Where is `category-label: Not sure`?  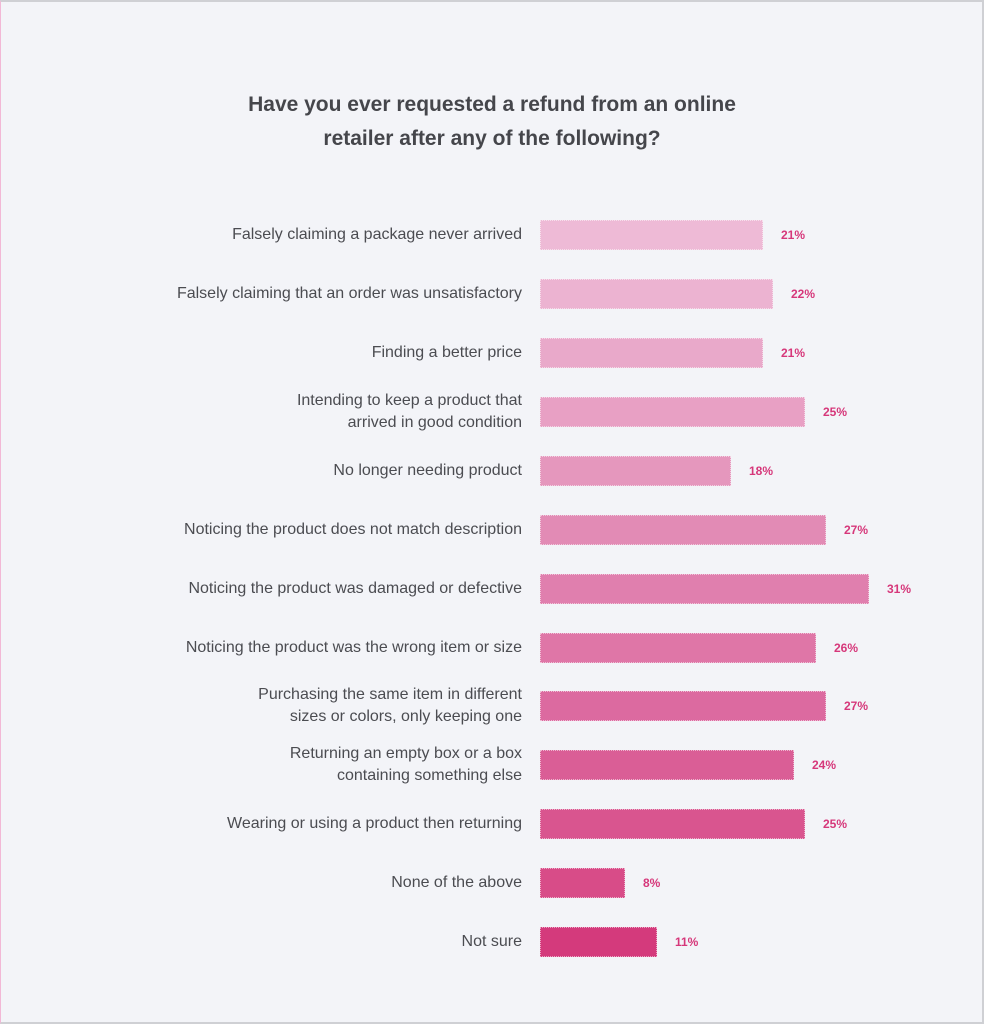 category-label: Not sure is located at coordinates (292, 942).